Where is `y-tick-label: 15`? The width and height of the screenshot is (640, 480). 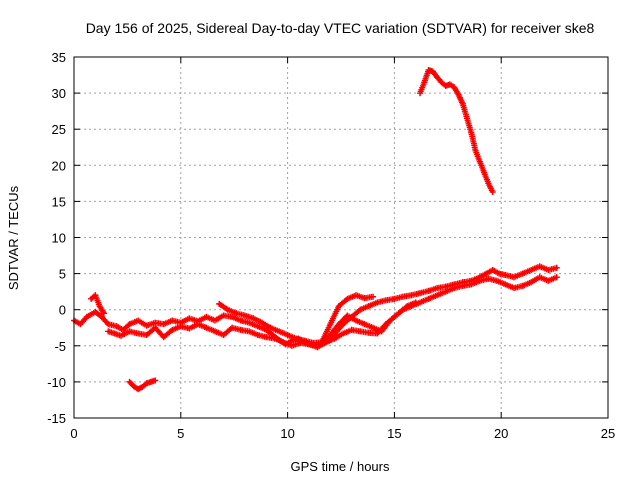
y-tick-label: 15 is located at coordinates (59, 201).